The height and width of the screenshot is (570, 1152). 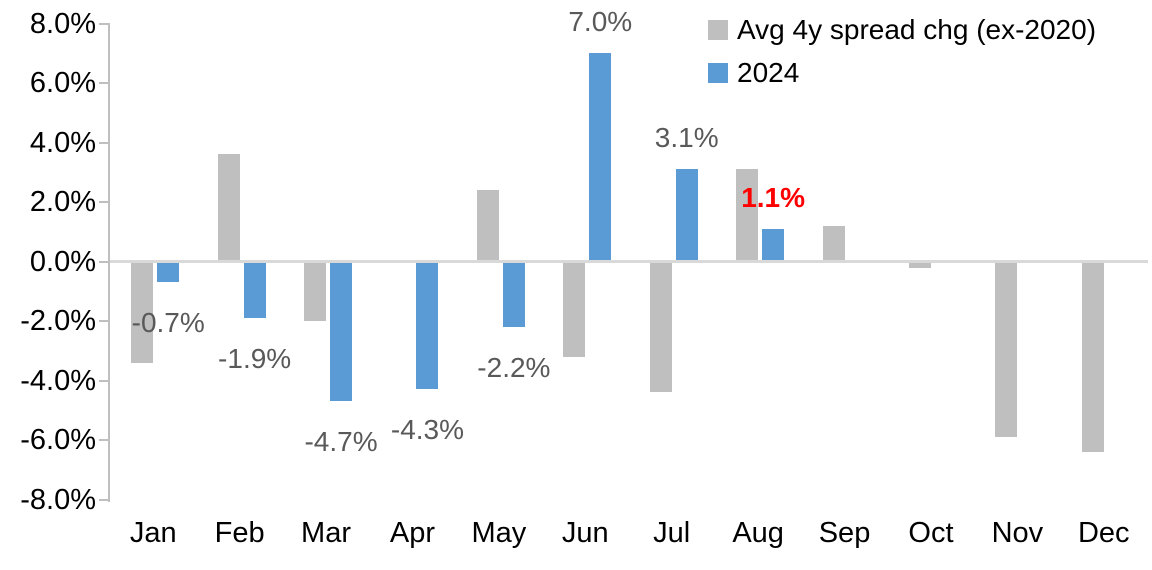 I want to click on bar-2024-jul, so click(x=686, y=215).